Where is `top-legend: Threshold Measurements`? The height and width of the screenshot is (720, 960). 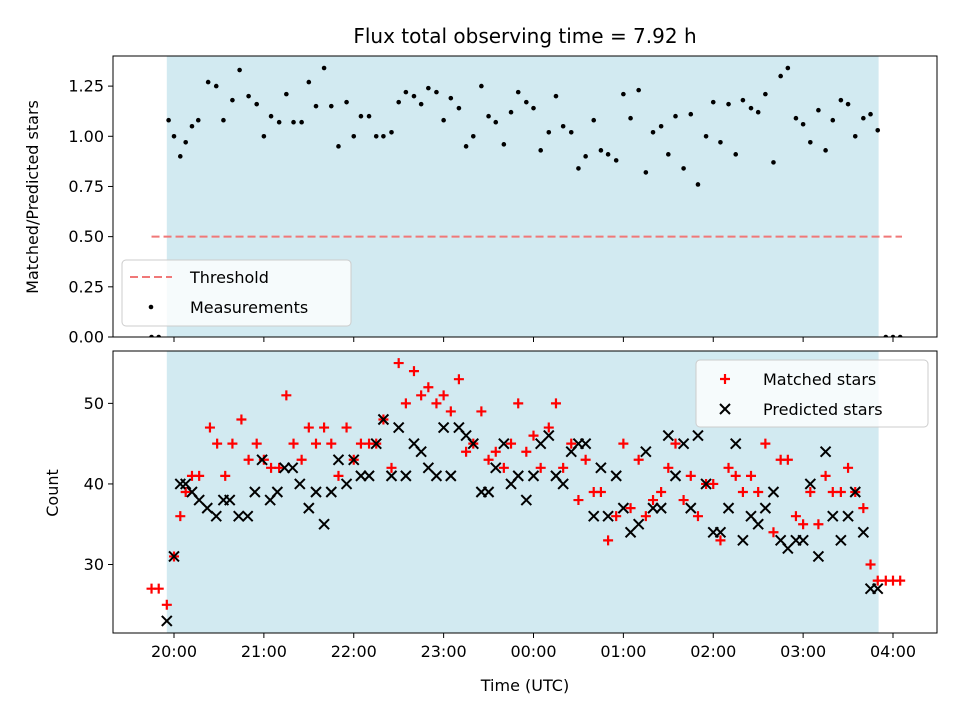 top-legend: Threshold Measurements is located at coordinates (236, 293).